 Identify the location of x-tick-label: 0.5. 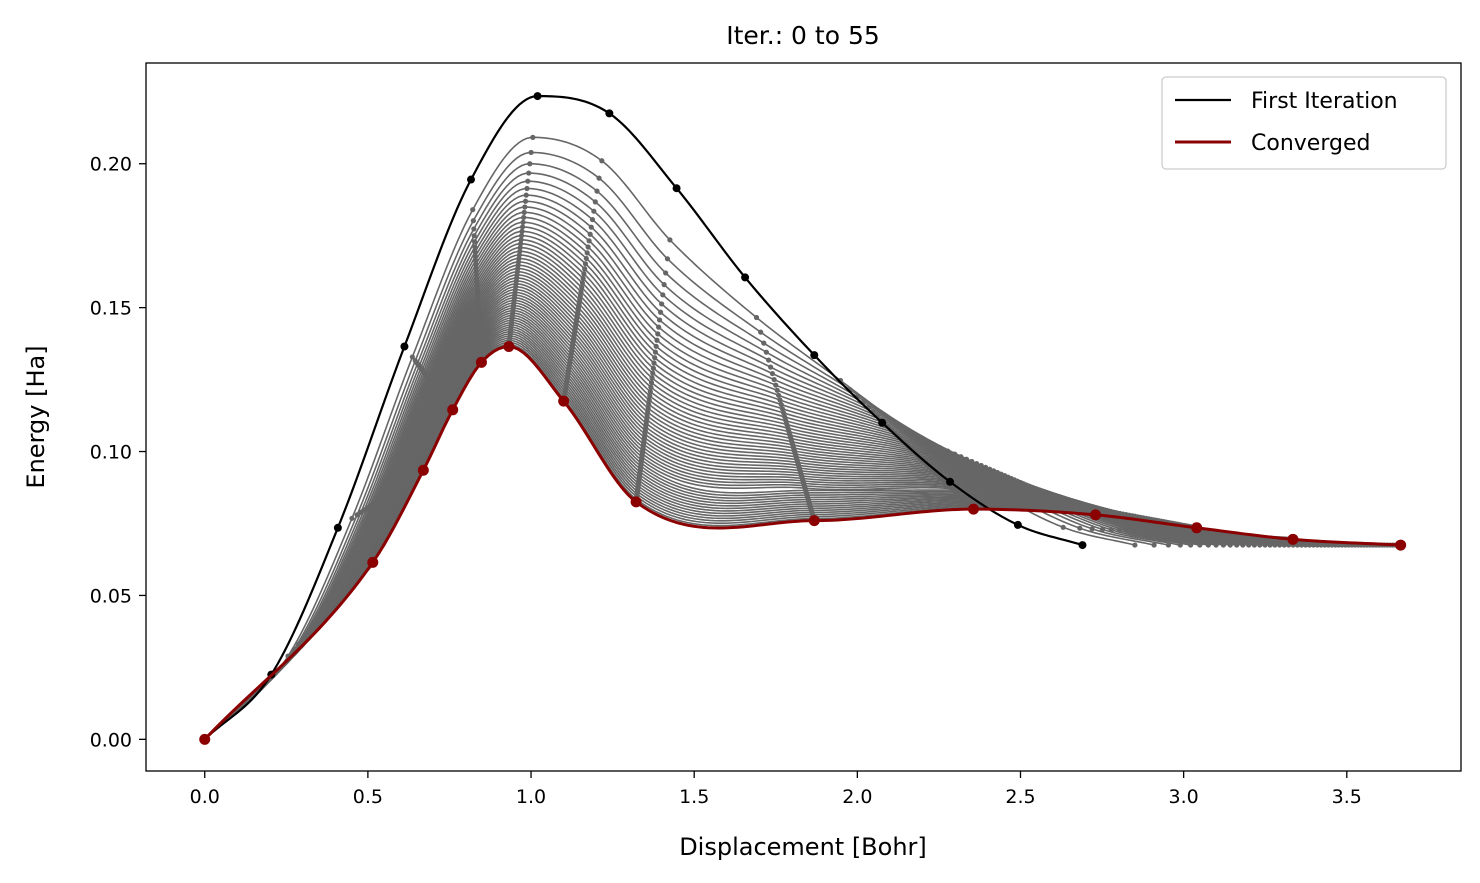
(368, 797).